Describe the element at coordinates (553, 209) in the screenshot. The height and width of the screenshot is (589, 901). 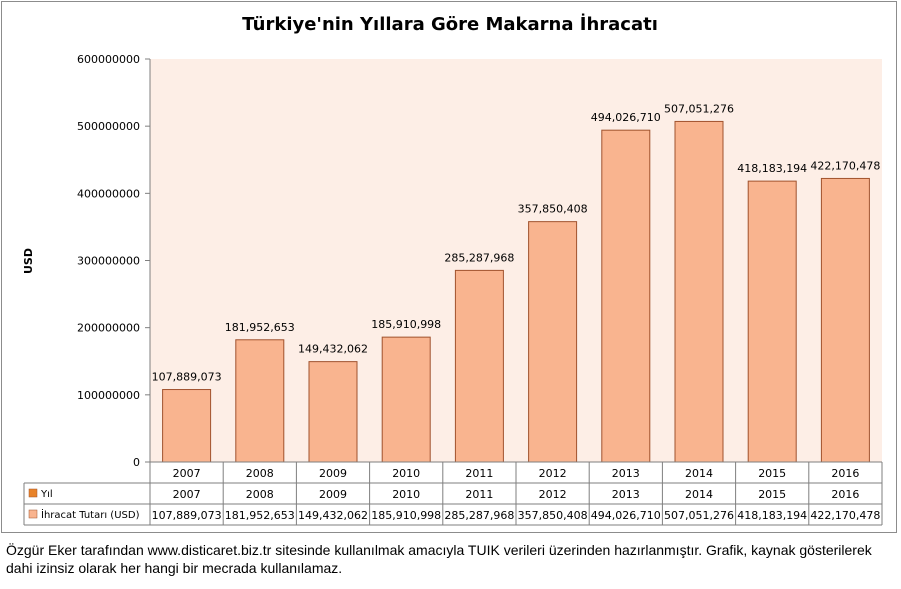
I see `data-label: 357,850,408` at that location.